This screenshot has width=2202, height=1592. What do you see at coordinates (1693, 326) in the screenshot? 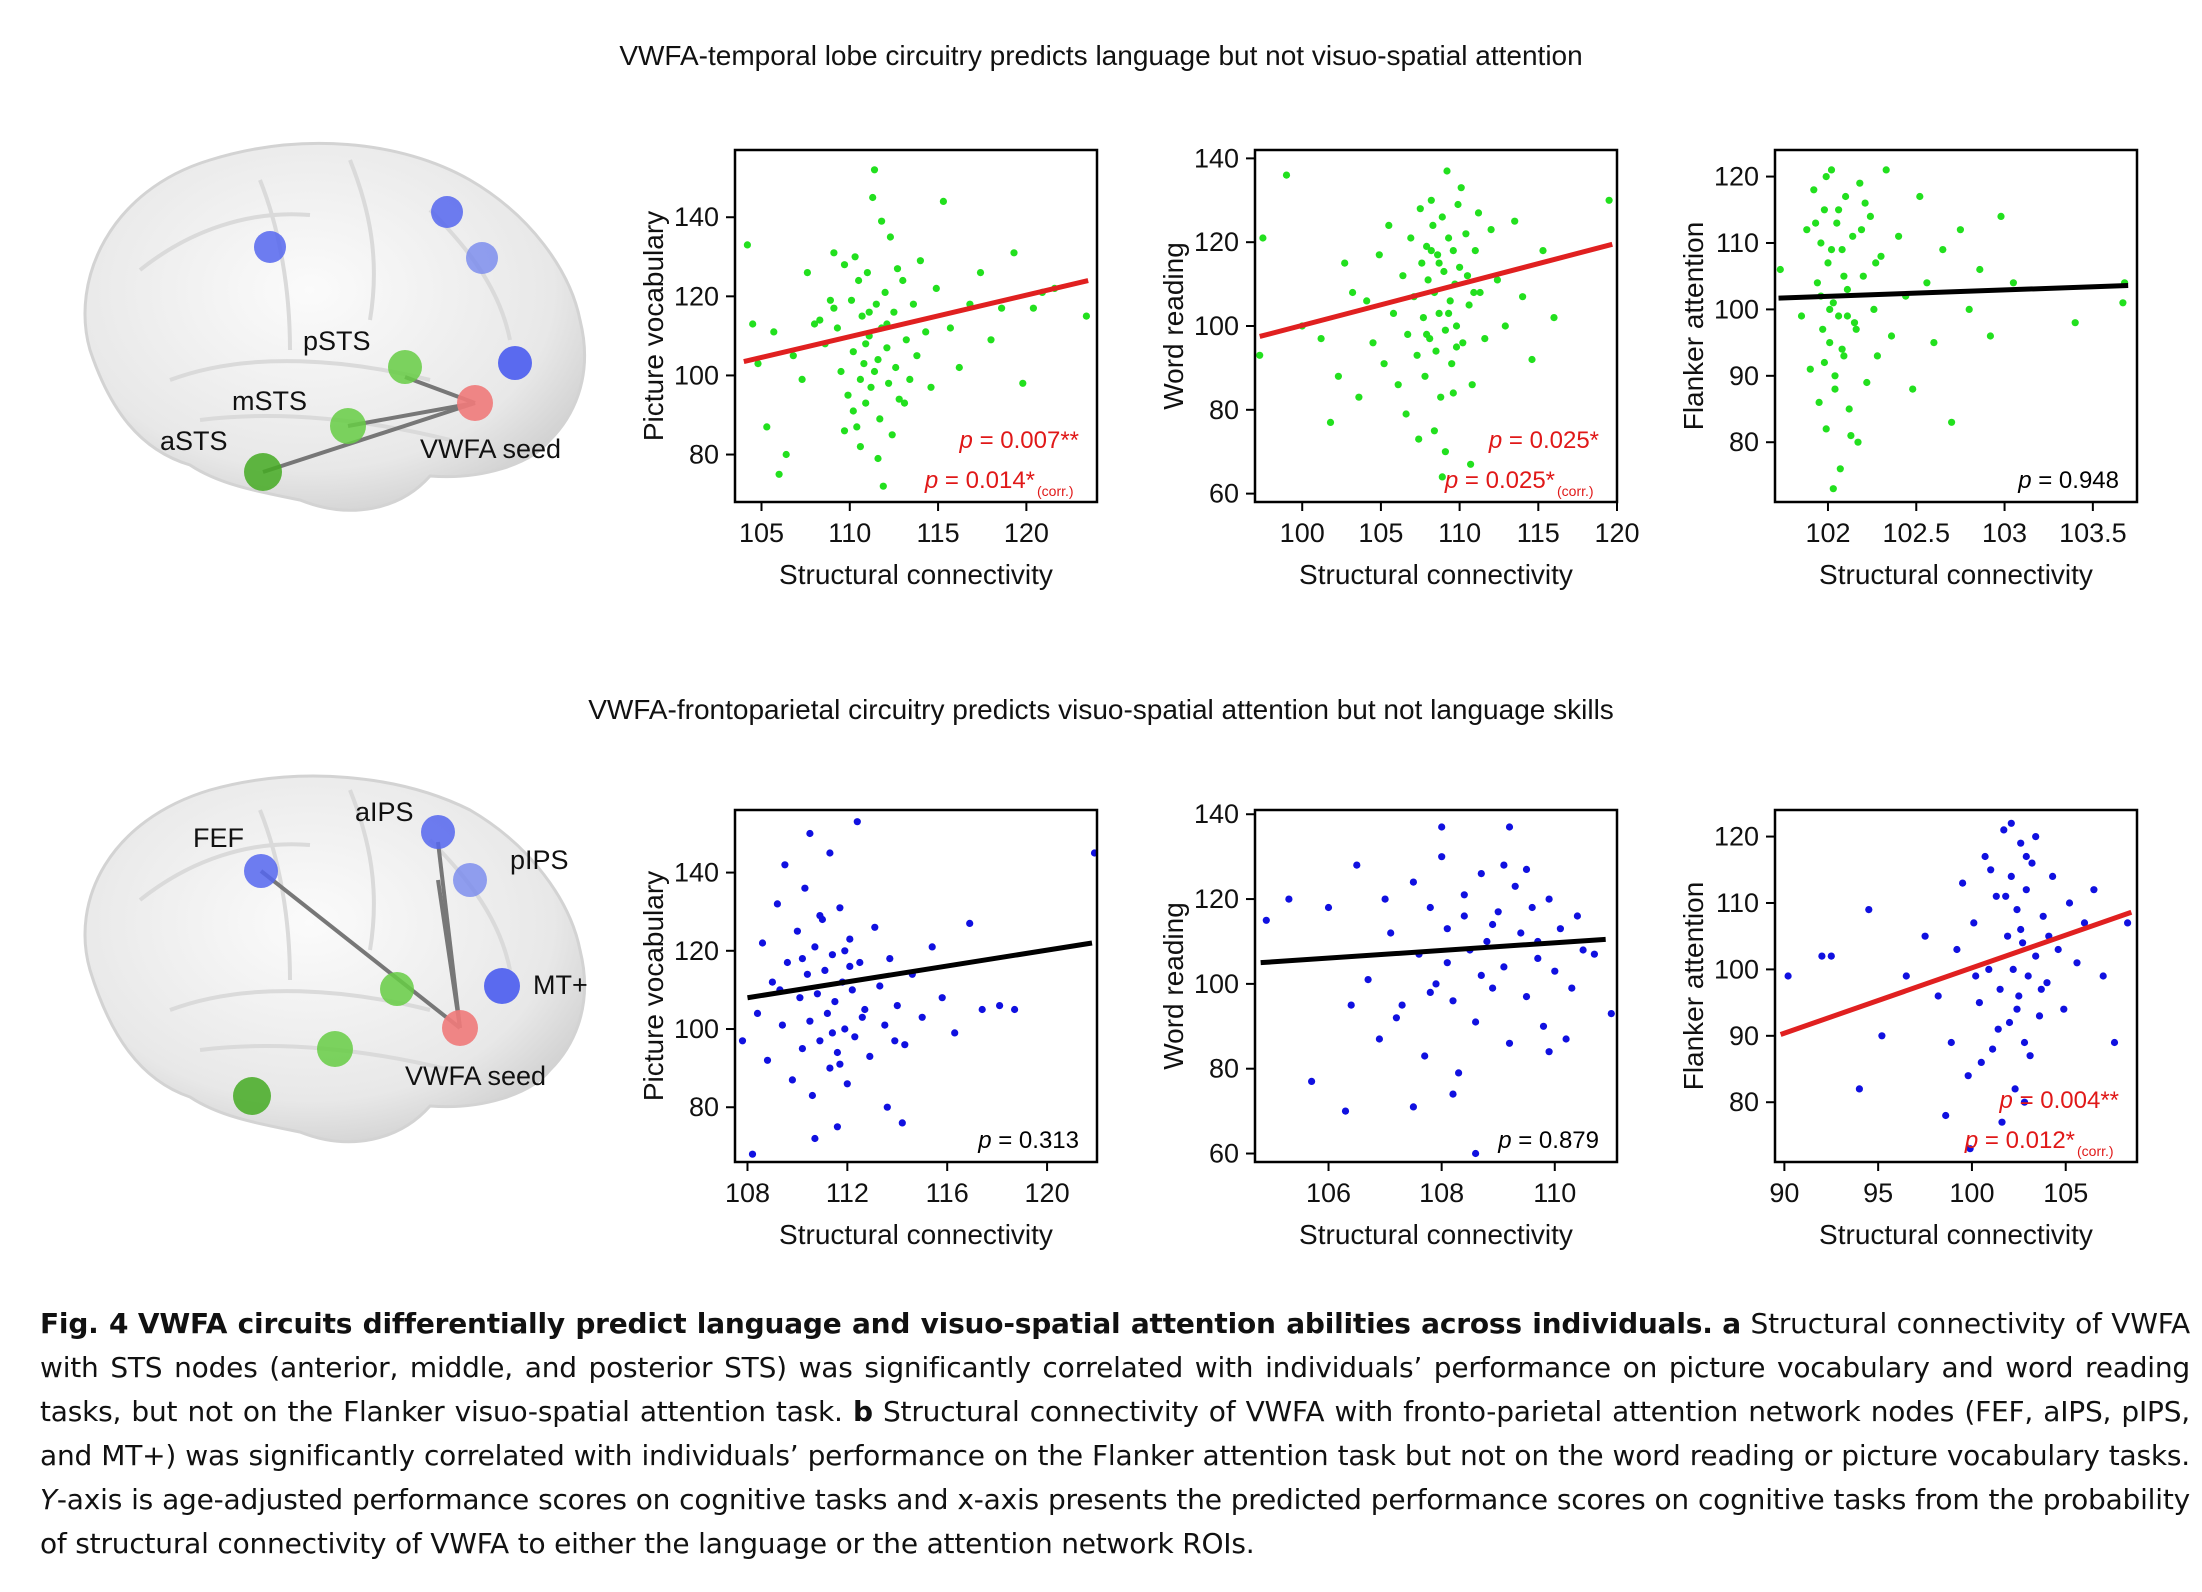
I see `y-axis-label: Flanker attention` at bounding box center [1693, 326].